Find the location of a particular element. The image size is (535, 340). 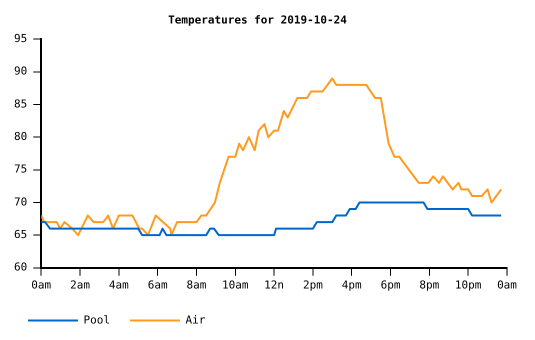

x-tick-label: 4pm is located at coordinates (352, 285).